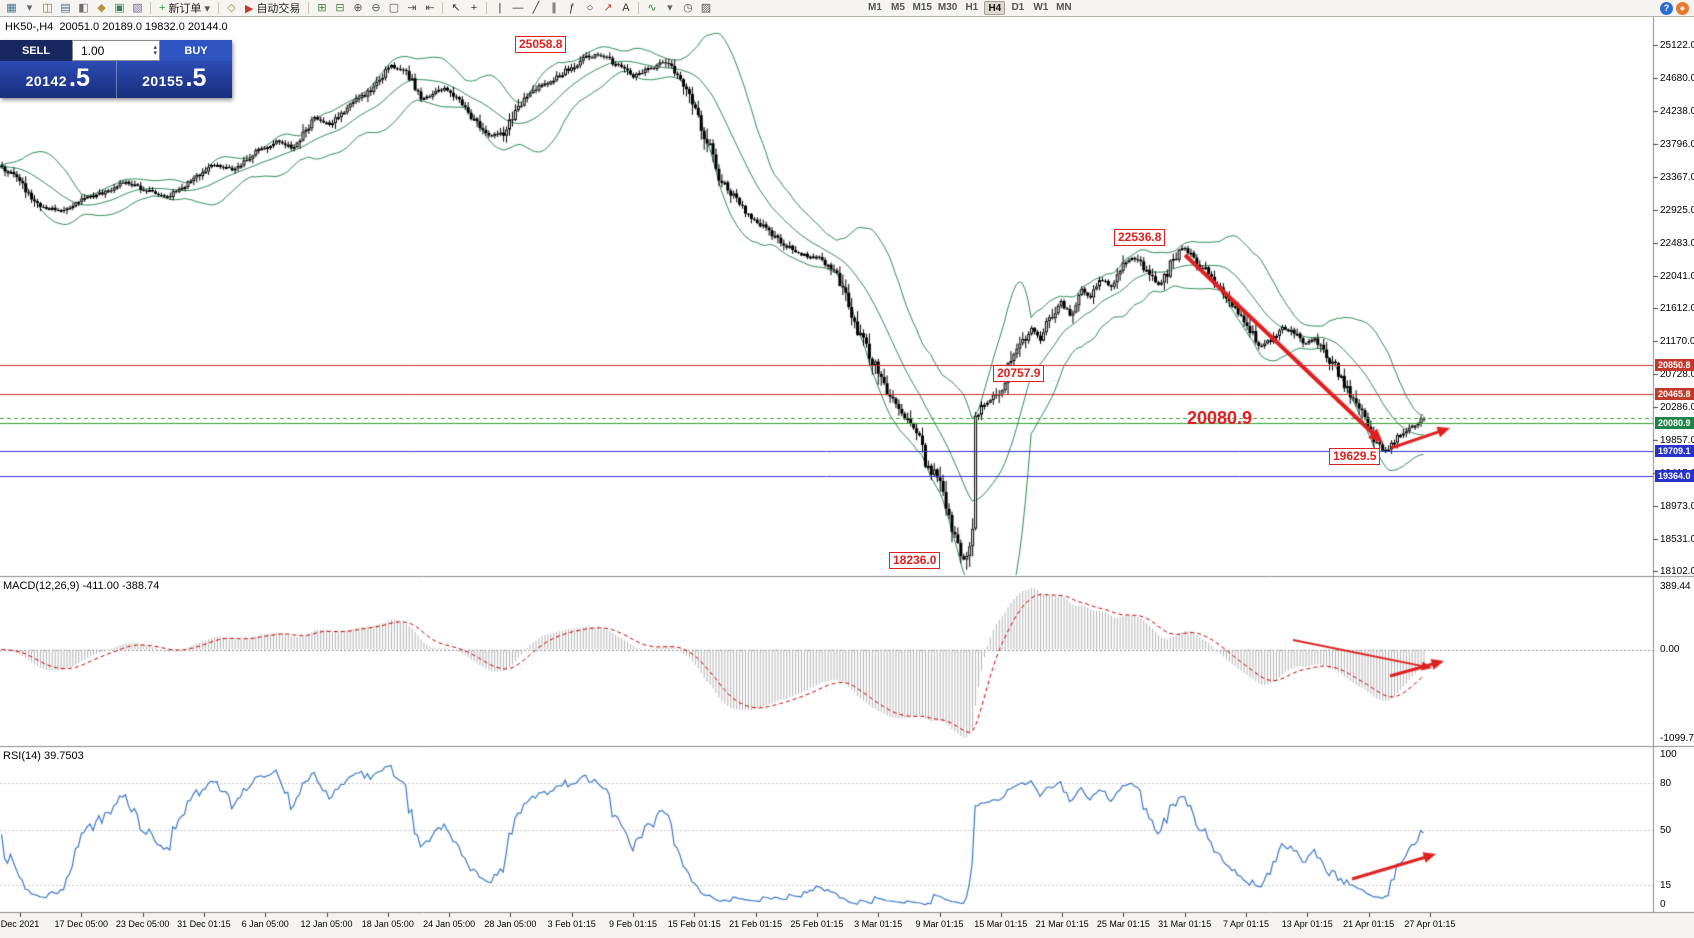  Describe the element at coordinates (101, 7) in the screenshot. I see `navigator-icon: ◆` at that location.